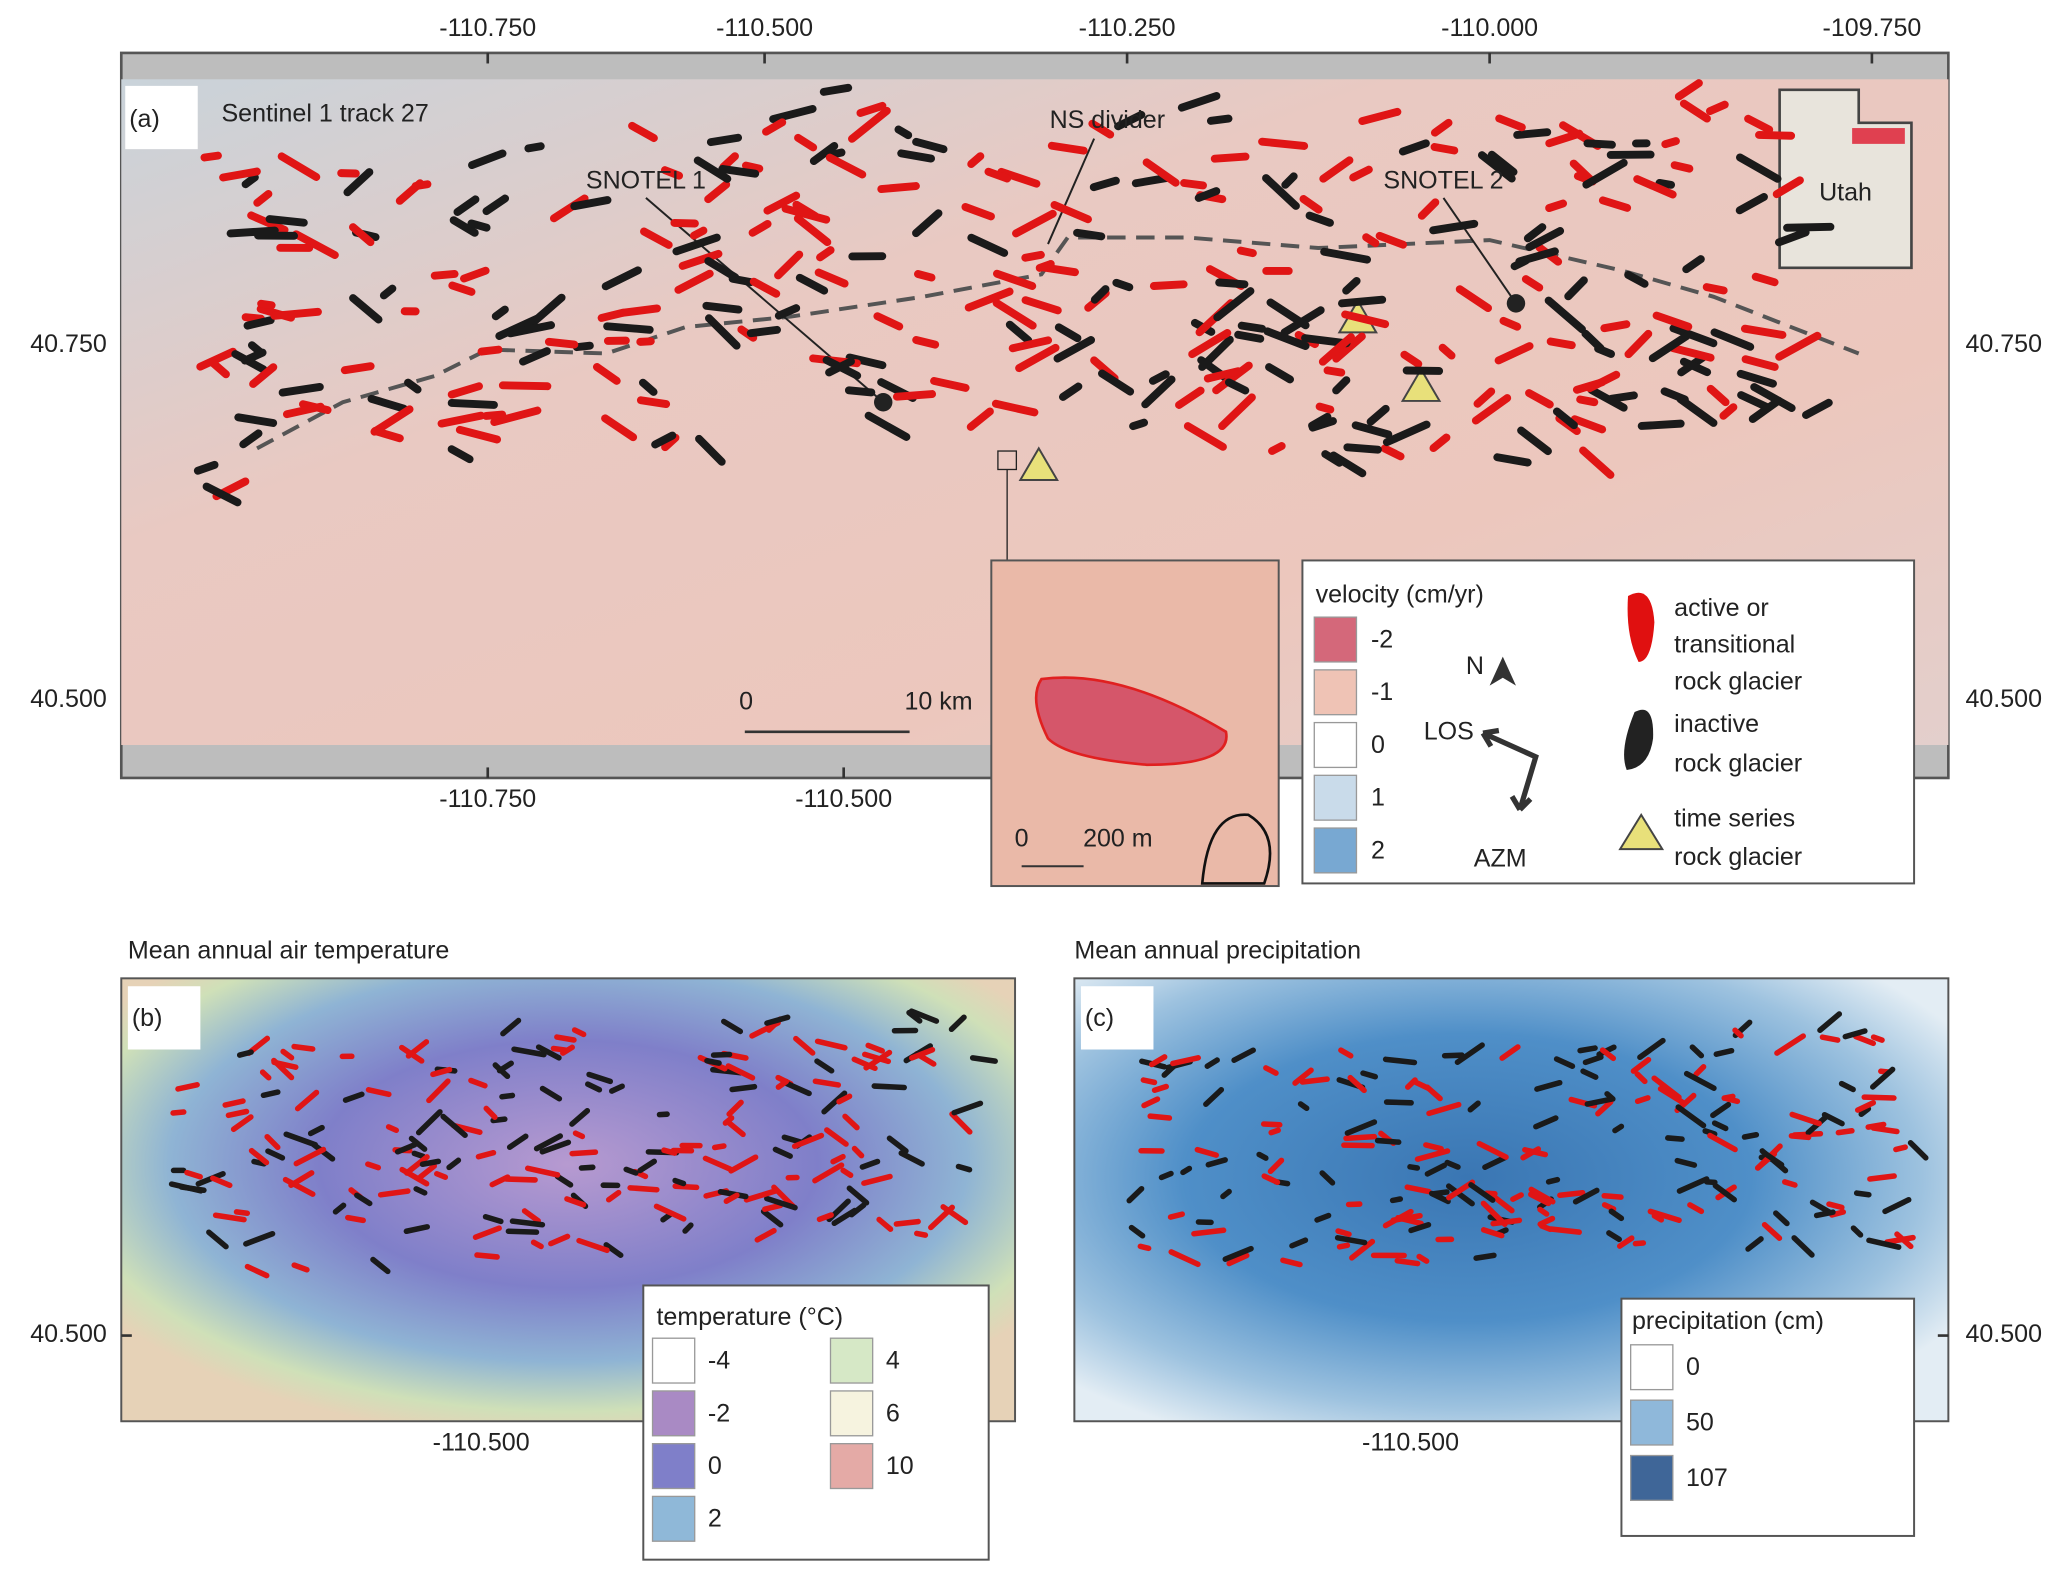  What do you see at coordinates (1700, 1423) in the screenshot?
I see `legend-label: 50` at bounding box center [1700, 1423].